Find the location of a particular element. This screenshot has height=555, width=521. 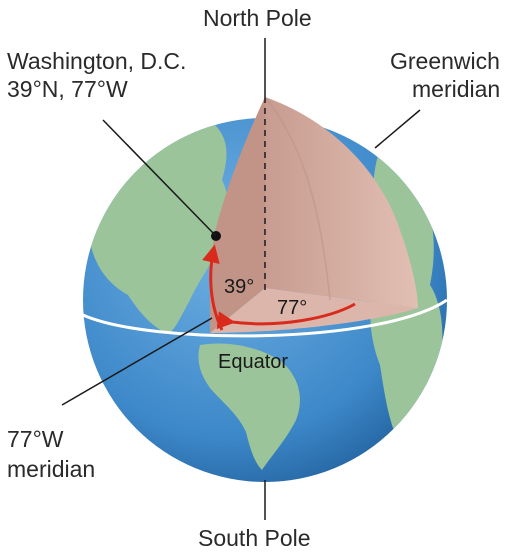

longitude-arc is located at coordinates (286, 316).